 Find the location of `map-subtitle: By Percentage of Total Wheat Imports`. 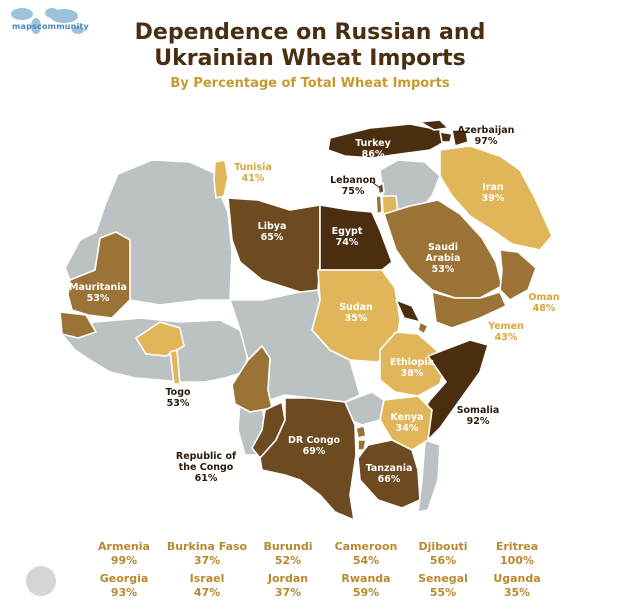

map-subtitle: By Percentage of Total Wheat Imports is located at coordinates (310, 83).